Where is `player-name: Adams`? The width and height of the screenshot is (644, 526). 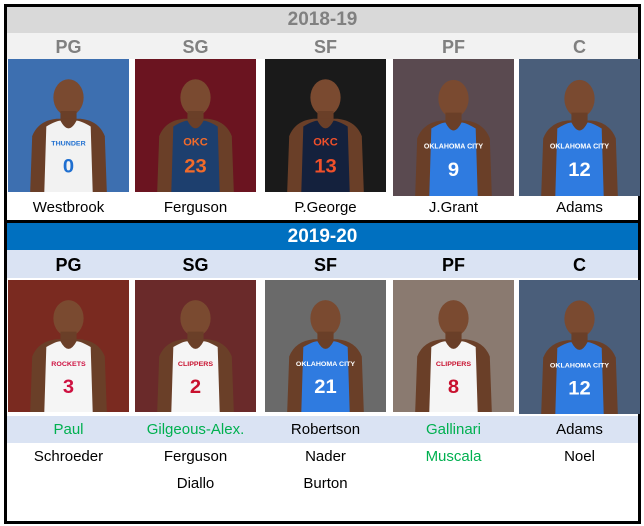 player-name: Adams is located at coordinates (579, 207).